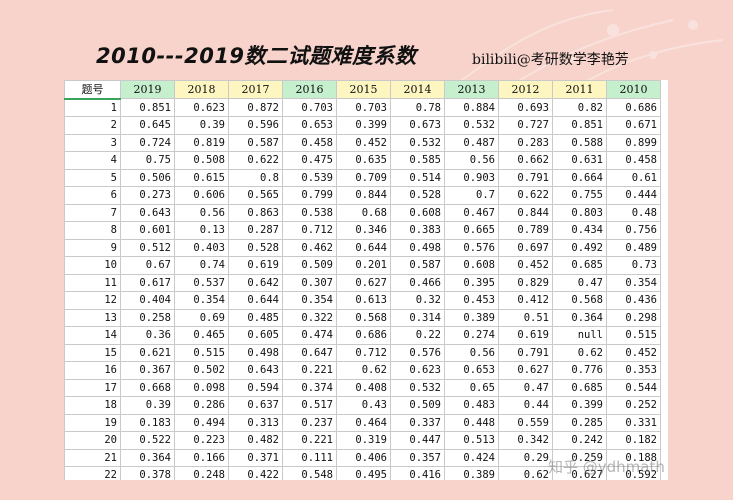 This screenshot has height=500, width=733. What do you see at coordinates (255, 370) in the screenshot?
I see `difficulty-cell: 0.643` at bounding box center [255, 370].